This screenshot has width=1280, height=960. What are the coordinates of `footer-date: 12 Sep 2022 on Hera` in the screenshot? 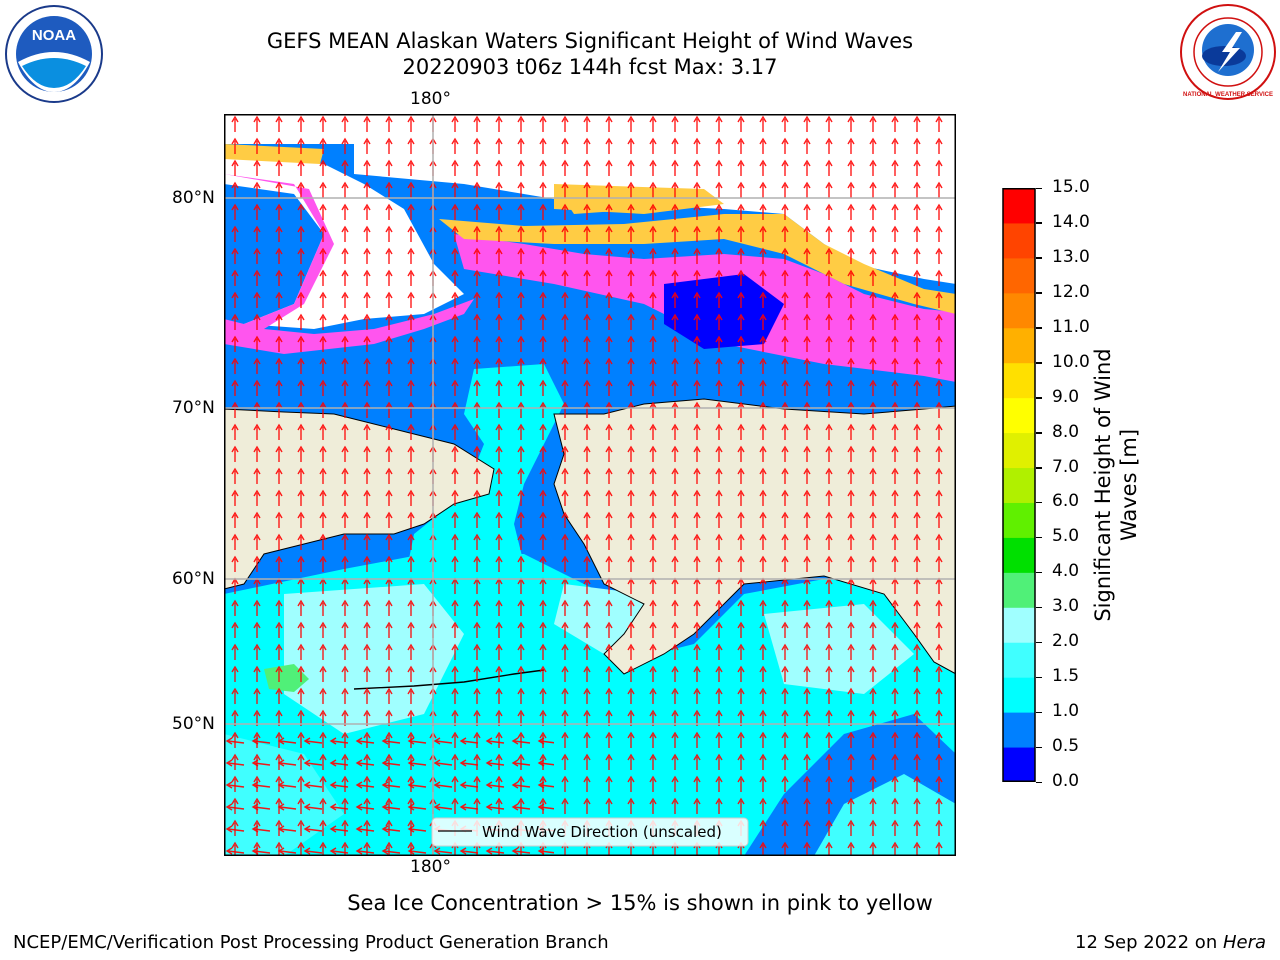 It's located at (1170, 942).